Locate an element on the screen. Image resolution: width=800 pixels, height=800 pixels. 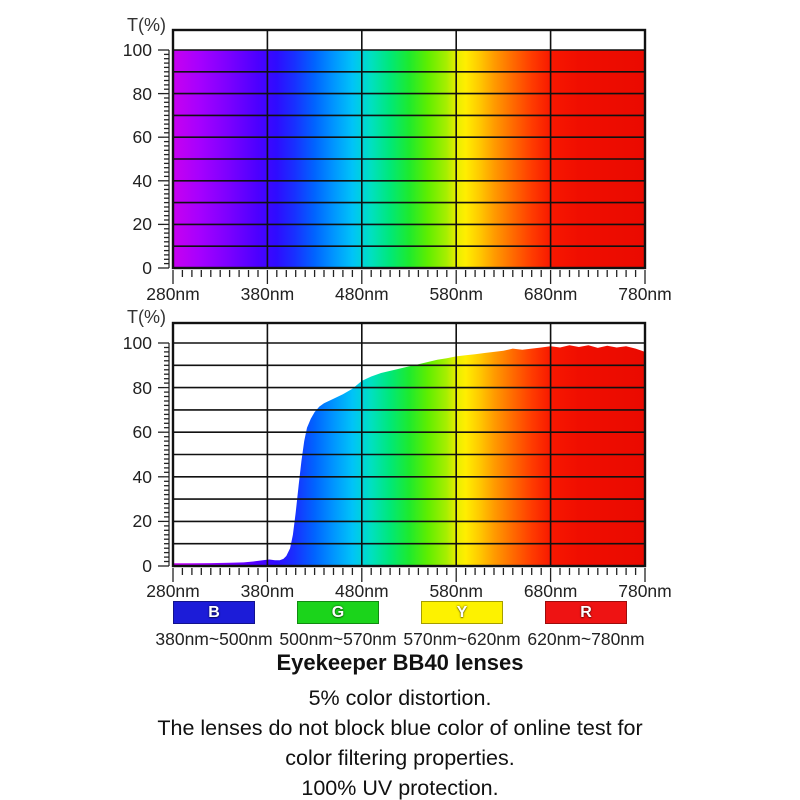
legend-letter-y: Y is located at coordinates (462, 612).